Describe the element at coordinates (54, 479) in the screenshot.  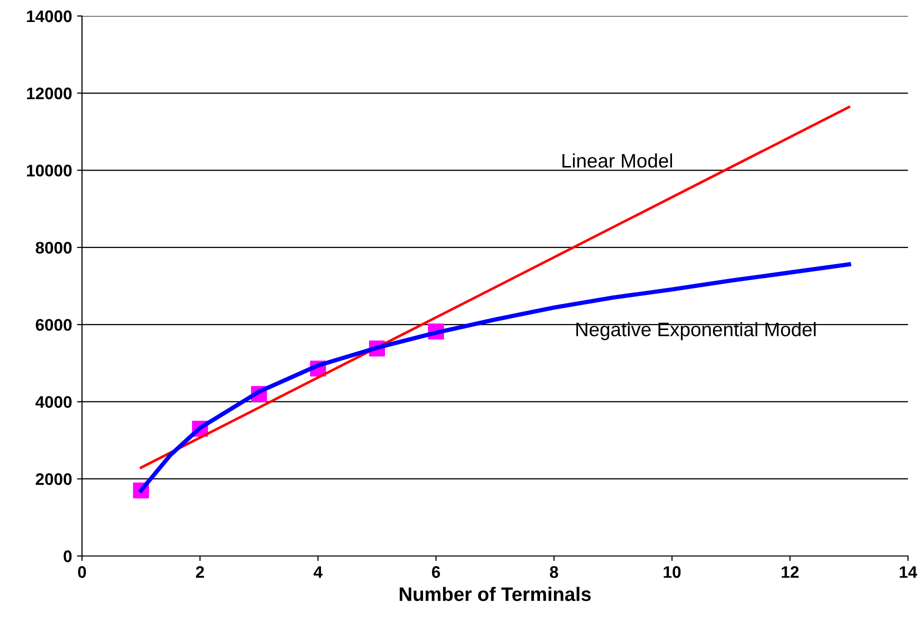
I see `y-tick-label: 2000` at that location.